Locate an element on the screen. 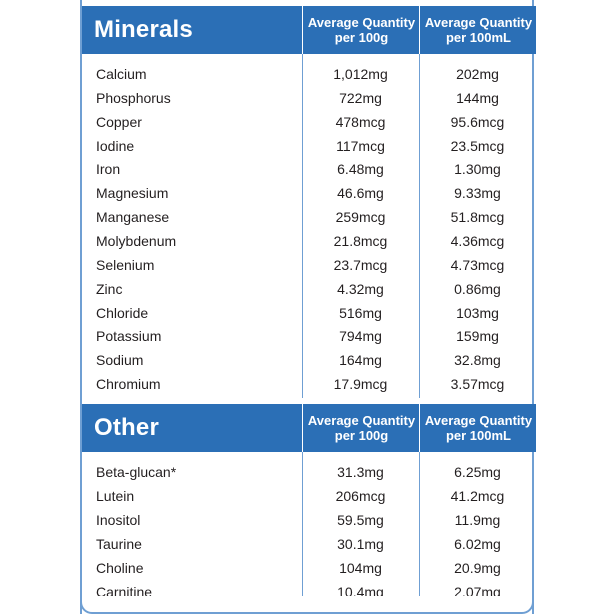 This screenshot has height=614, width=614. value-per-100ml: 144mg is located at coordinates (477, 97).